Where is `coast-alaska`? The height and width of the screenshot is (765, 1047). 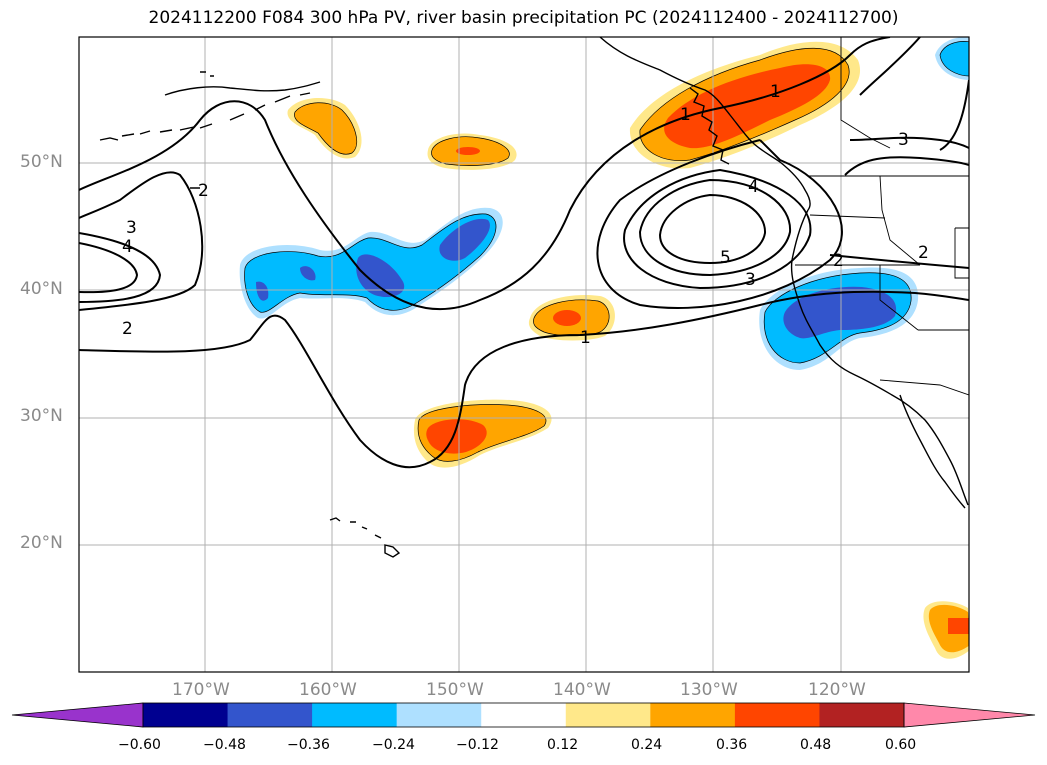 coast-alaska is located at coordinates (705, 124).